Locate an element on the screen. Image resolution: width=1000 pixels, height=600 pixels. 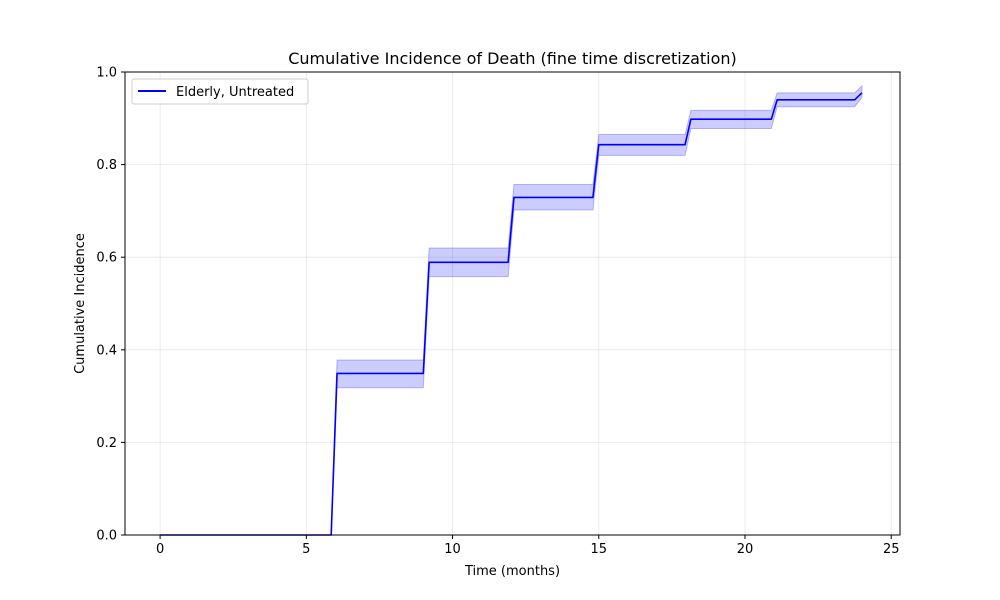
y-tick-label: 1.0 is located at coordinates (106, 73).